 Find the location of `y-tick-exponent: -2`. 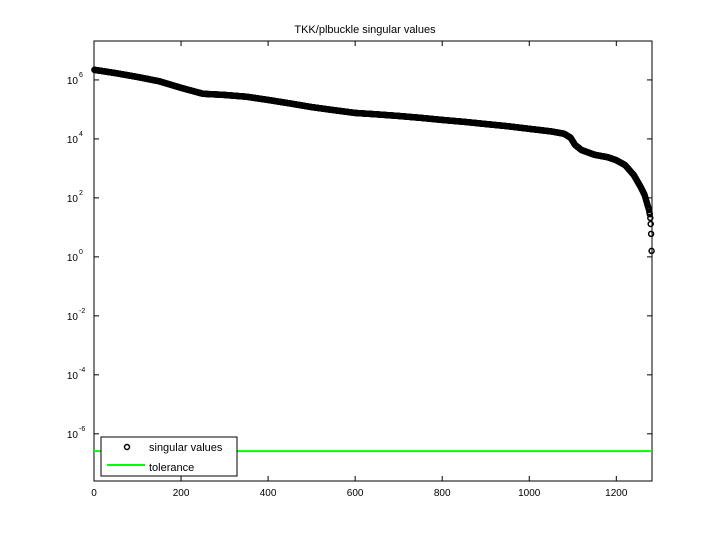

y-tick-exponent: -2 is located at coordinates (82, 311).